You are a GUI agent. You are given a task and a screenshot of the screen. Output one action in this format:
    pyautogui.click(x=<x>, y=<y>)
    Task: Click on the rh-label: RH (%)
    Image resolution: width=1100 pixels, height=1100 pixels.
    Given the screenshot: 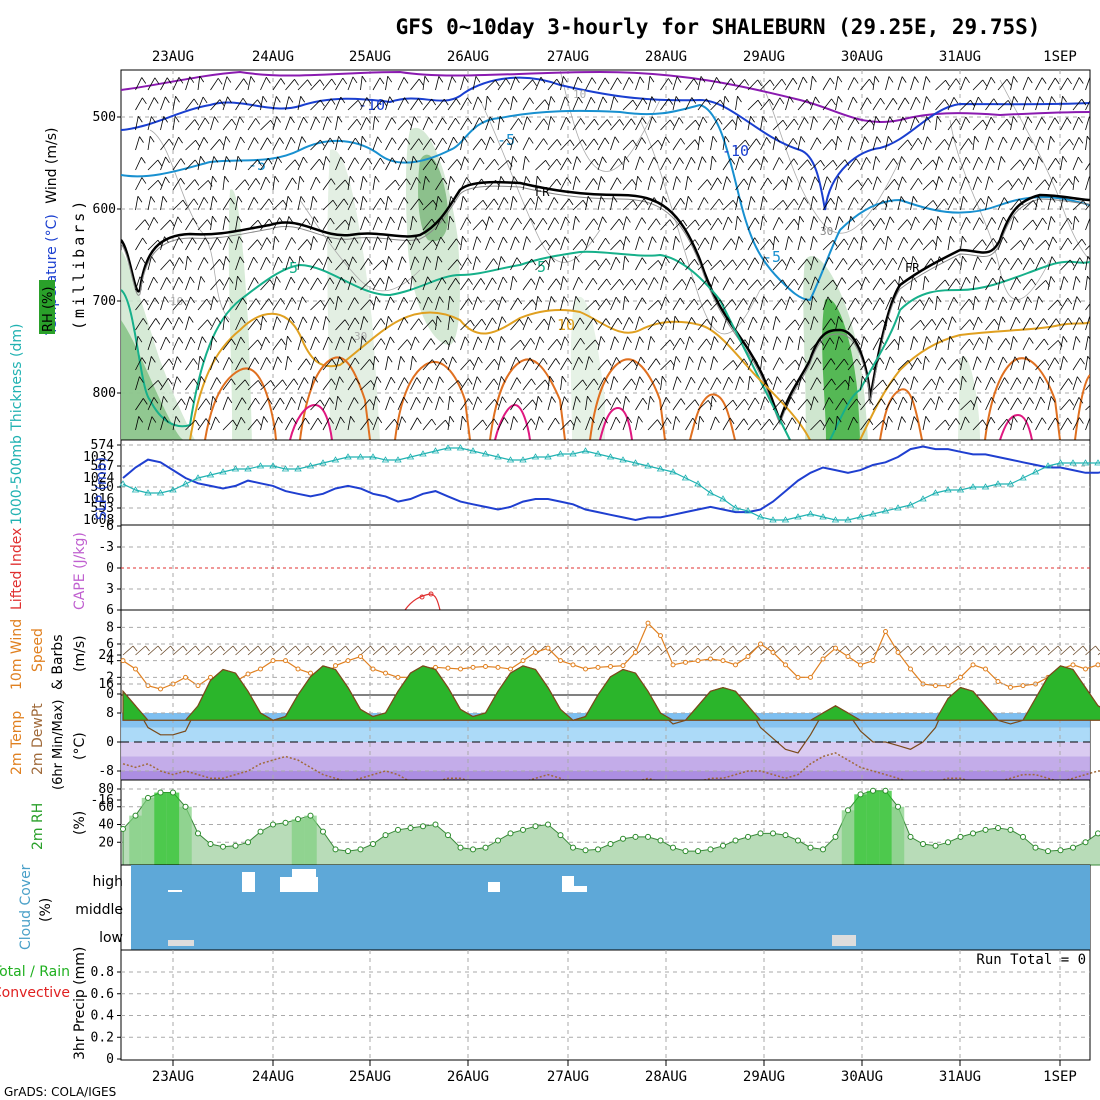 What is the action you would take?
    pyautogui.click(x=48, y=309)
    